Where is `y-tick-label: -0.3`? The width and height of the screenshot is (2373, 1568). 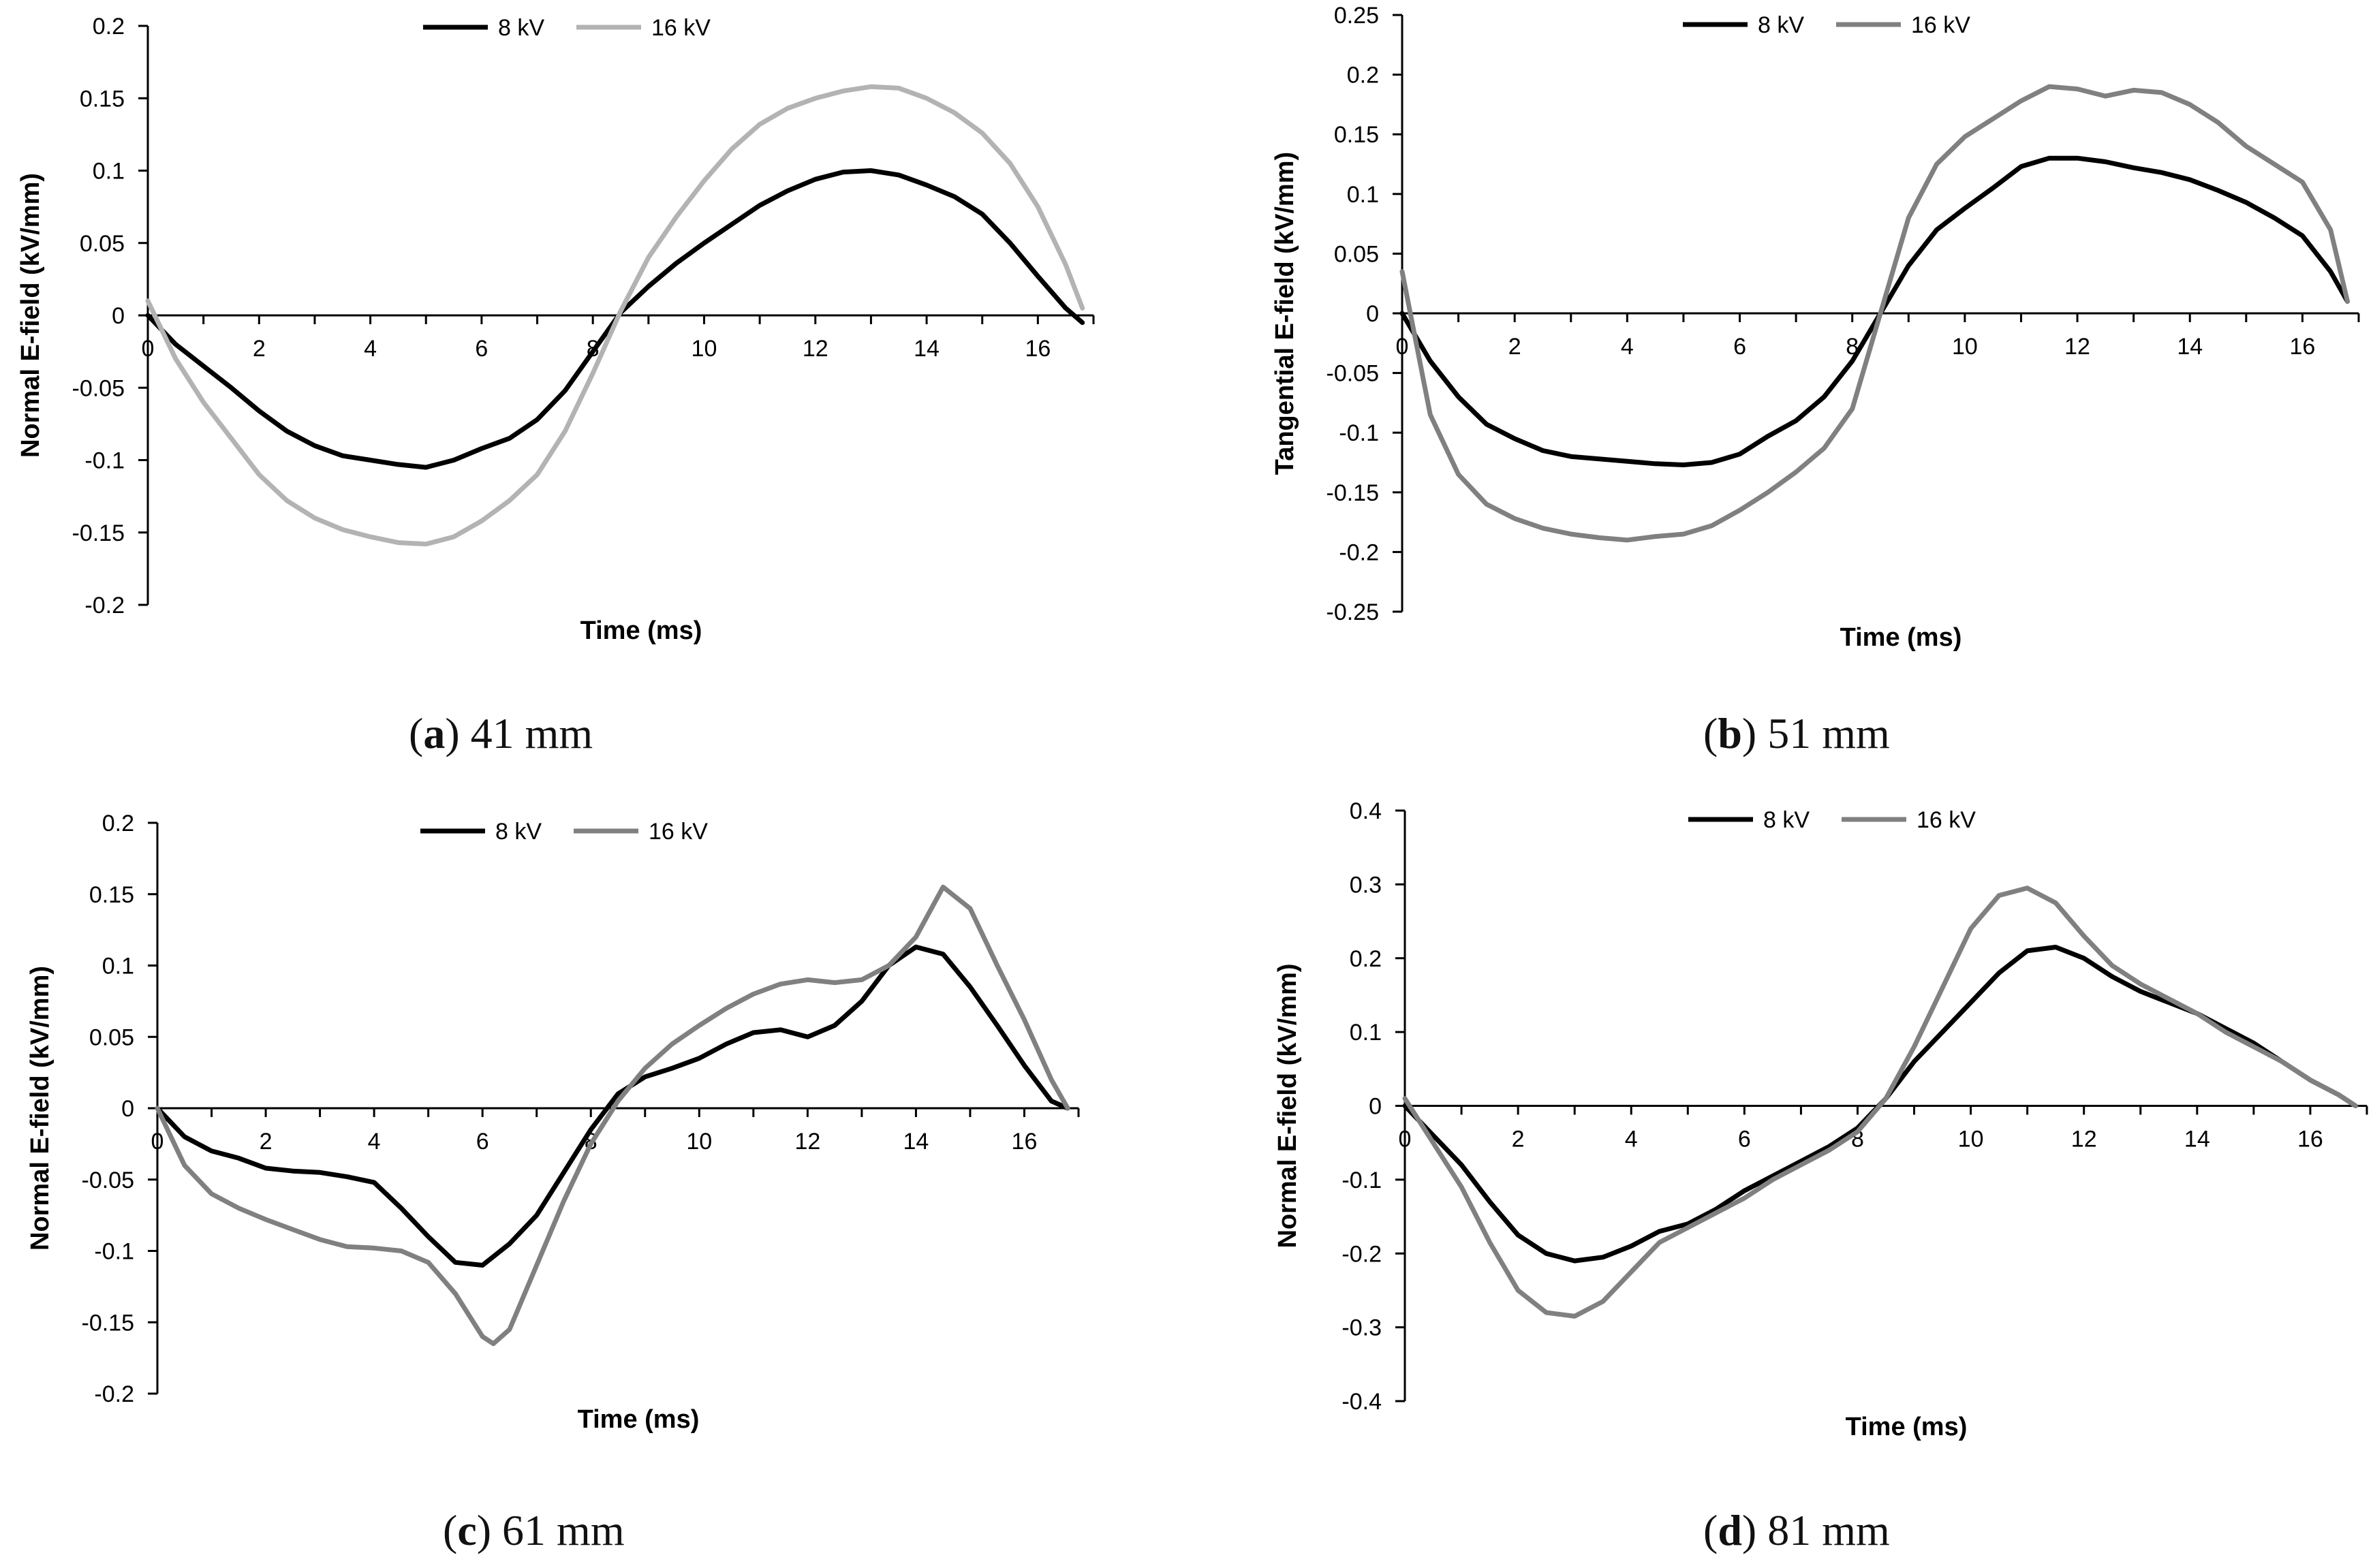
y-tick-label: -0.3 is located at coordinates (1361, 1328).